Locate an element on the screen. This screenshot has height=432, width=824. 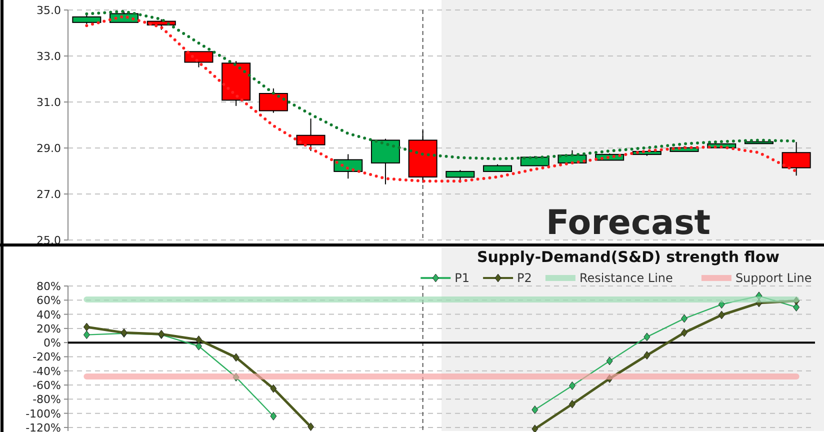
y-tick-label: -40% is located at coordinates (46, 371).